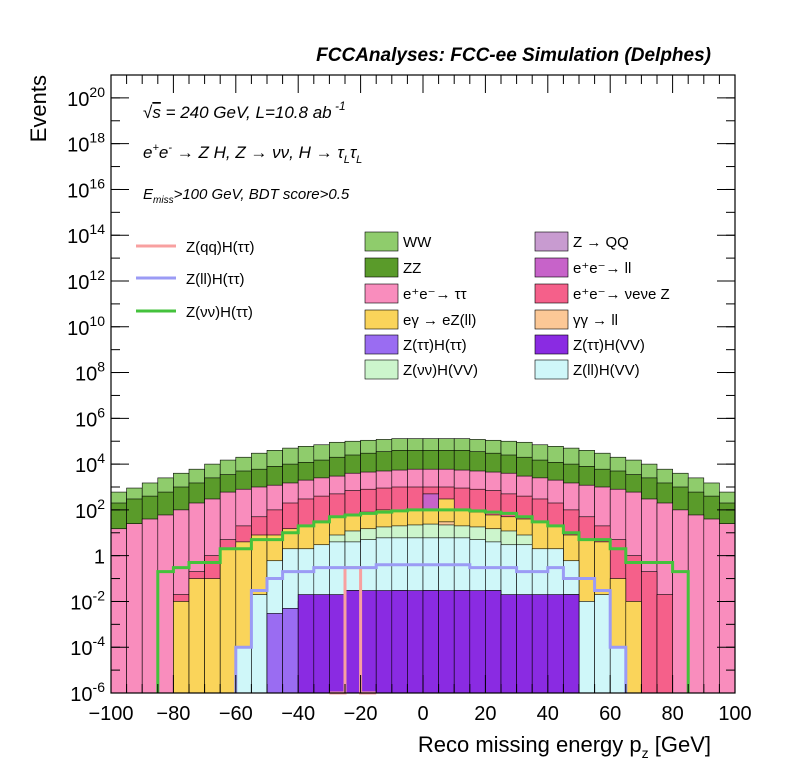 The image size is (796, 772). I want to click on y-tick-label: 1, so click(99, 558).